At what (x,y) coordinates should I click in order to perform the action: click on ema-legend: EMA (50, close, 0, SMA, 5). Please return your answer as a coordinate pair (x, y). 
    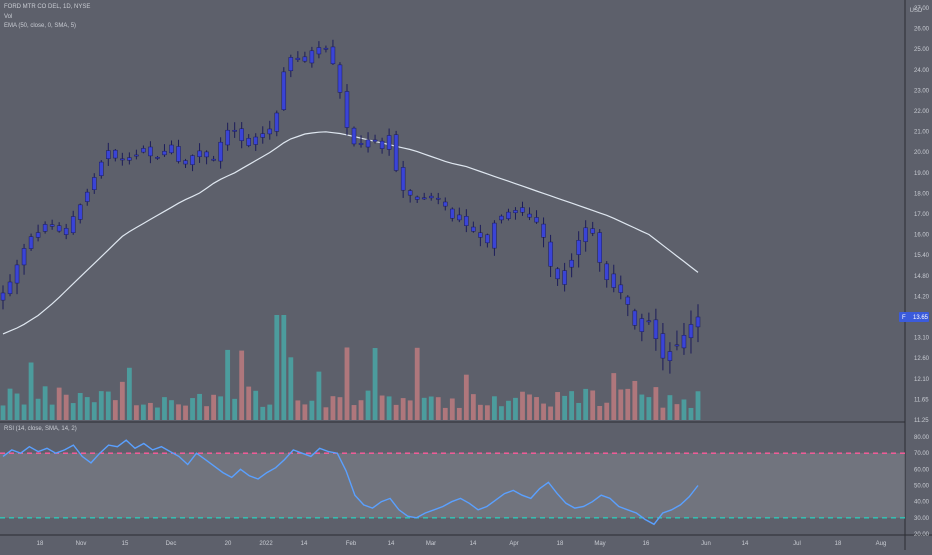
    Looking at the image, I should click on (40, 26).